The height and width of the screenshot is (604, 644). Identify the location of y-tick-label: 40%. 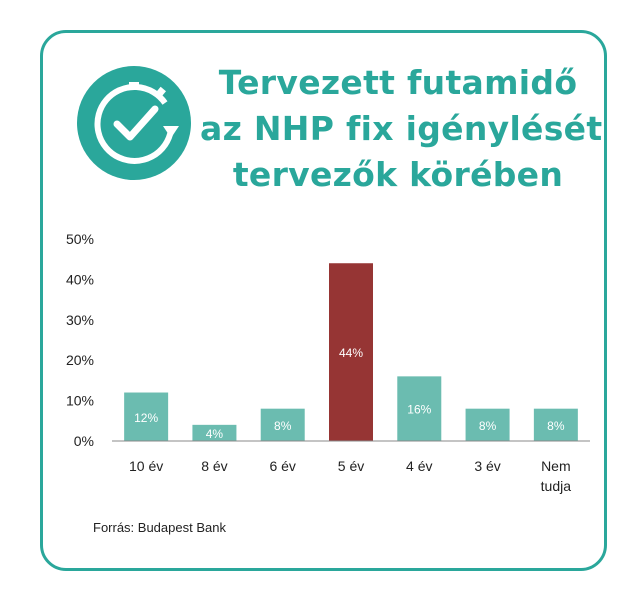
(80, 279).